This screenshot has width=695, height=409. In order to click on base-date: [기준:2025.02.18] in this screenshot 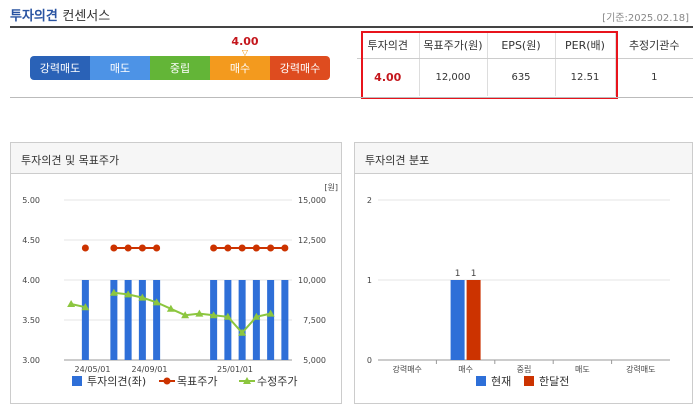, I will do `click(645, 18)`.